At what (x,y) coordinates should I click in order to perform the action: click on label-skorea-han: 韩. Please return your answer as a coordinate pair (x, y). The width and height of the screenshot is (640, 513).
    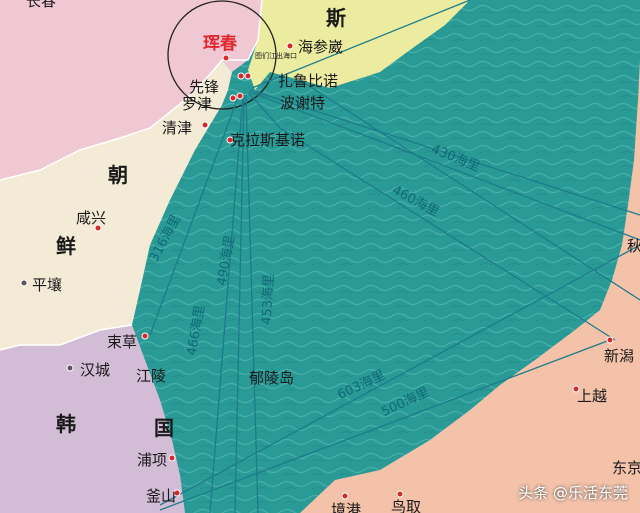
    Looking at the image, I should click on (66, 424).